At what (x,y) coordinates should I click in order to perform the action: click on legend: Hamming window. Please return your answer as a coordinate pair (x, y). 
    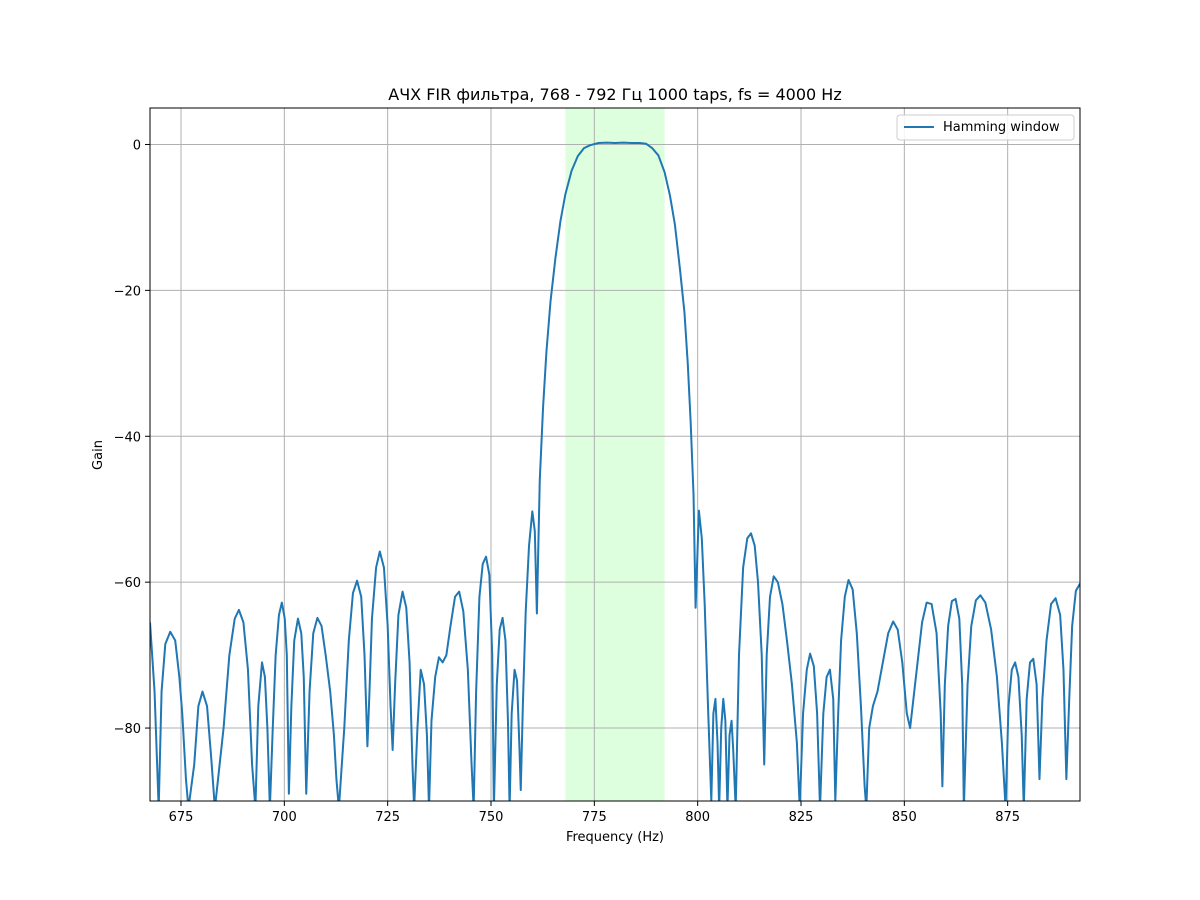
    Looking at the image, I should click on (985, 127).